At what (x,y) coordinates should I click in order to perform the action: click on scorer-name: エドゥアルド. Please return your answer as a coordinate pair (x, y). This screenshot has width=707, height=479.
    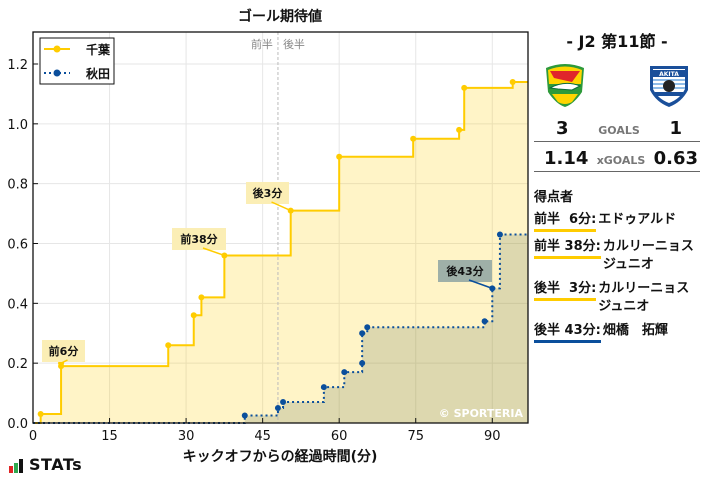
    Looking at the image, I should click on (637, 219).